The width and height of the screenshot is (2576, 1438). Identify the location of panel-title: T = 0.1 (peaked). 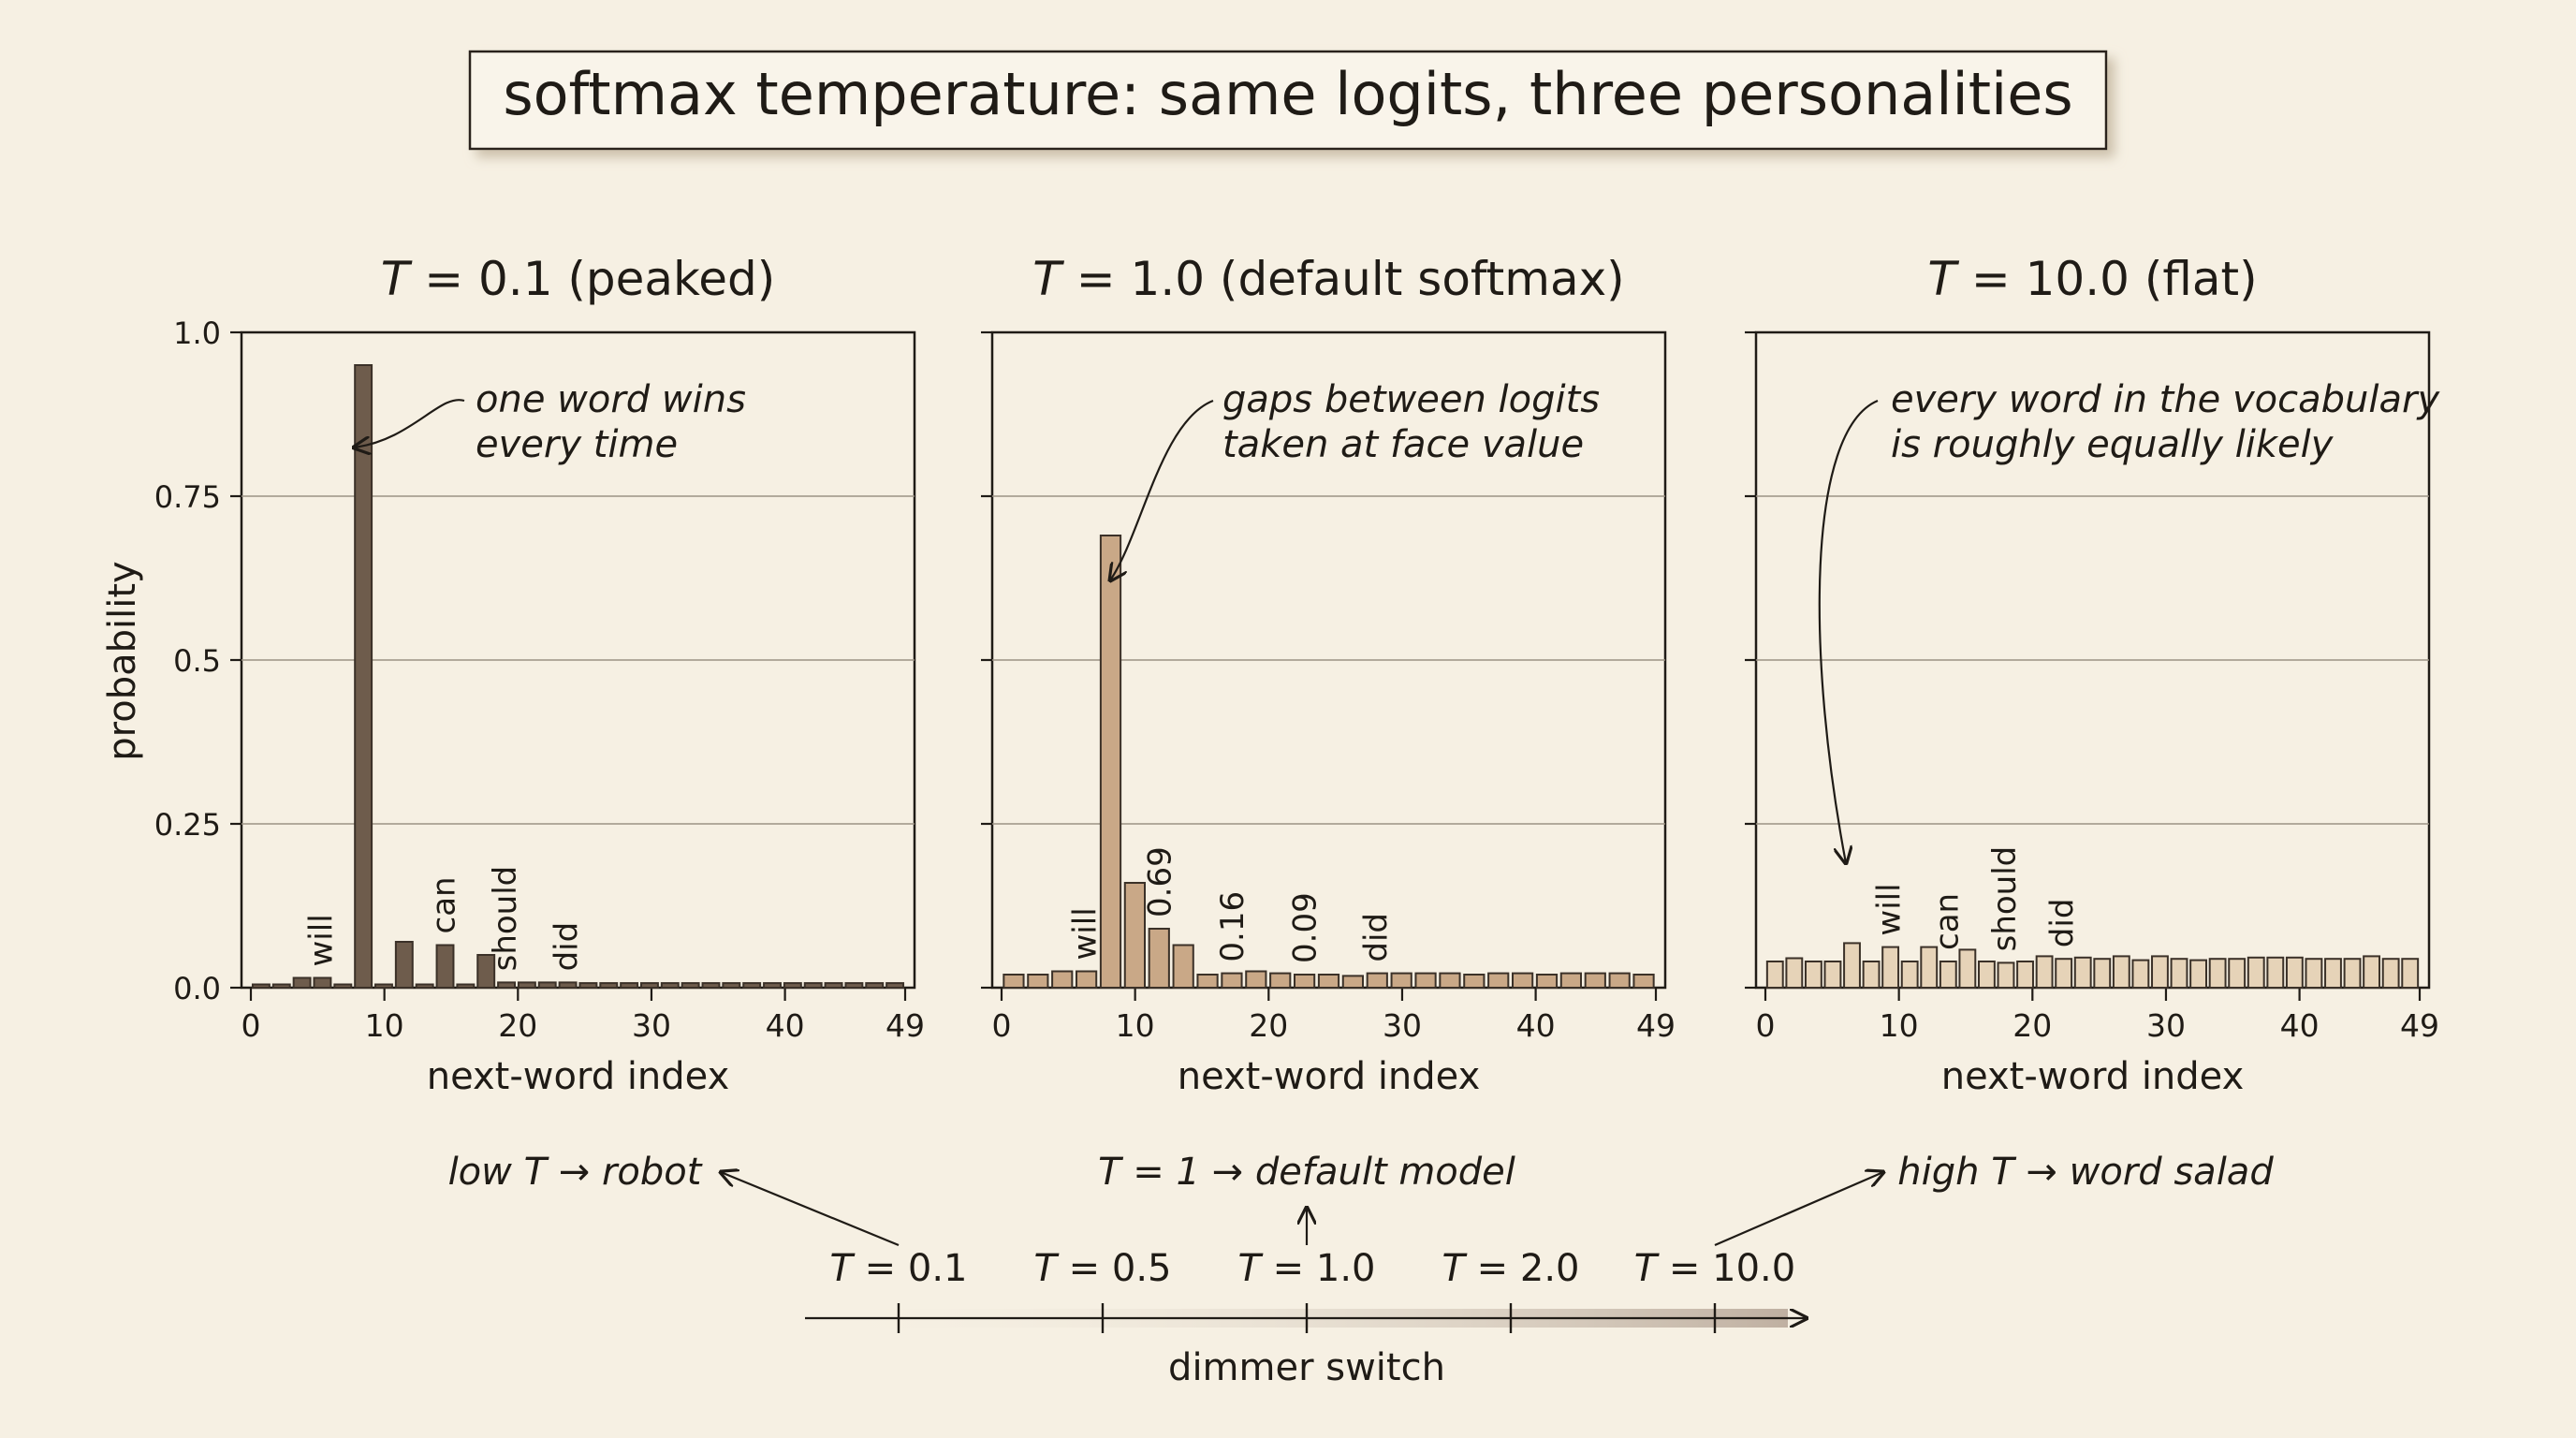
(578, 279).